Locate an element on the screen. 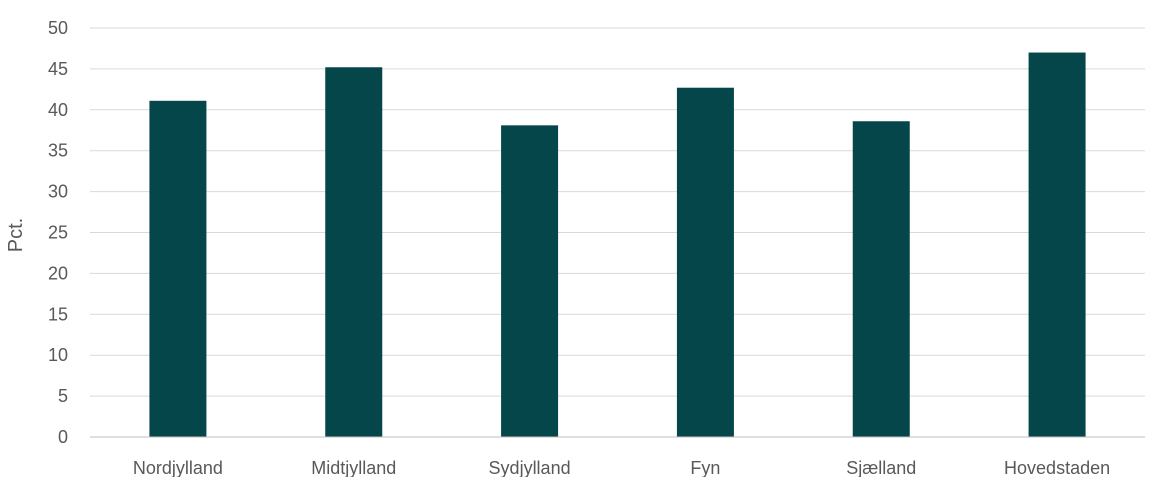  y-tick-label: 5 is located at coordinates (63, 396).